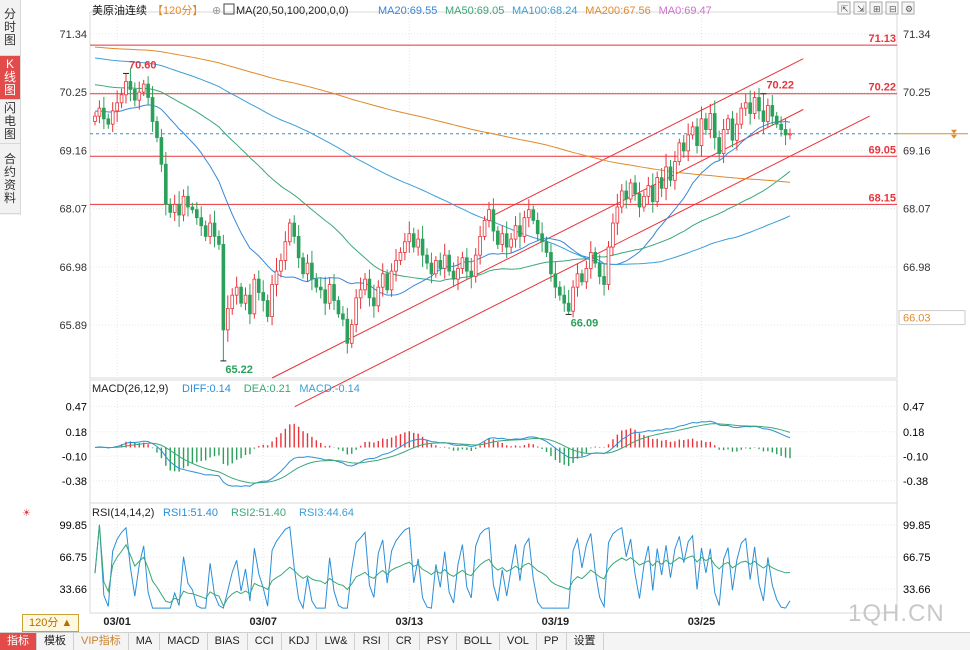  What do you see at coordinates (913, 407) in the screenshot?
I see `macd-right-tick-label: 0.47` at bounding box center [913, 407].